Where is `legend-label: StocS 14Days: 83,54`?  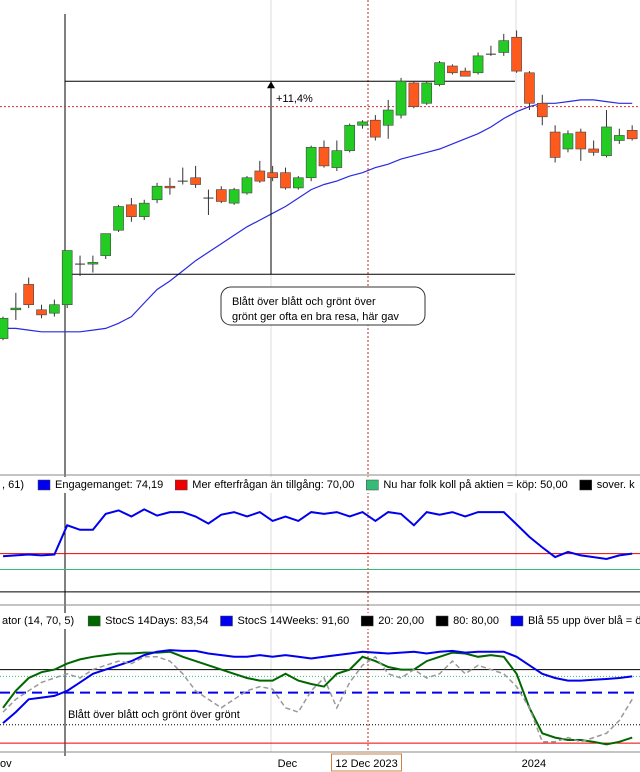
legend-label: StocS 14Days: 83,54 is located at coordinates (156, 621).